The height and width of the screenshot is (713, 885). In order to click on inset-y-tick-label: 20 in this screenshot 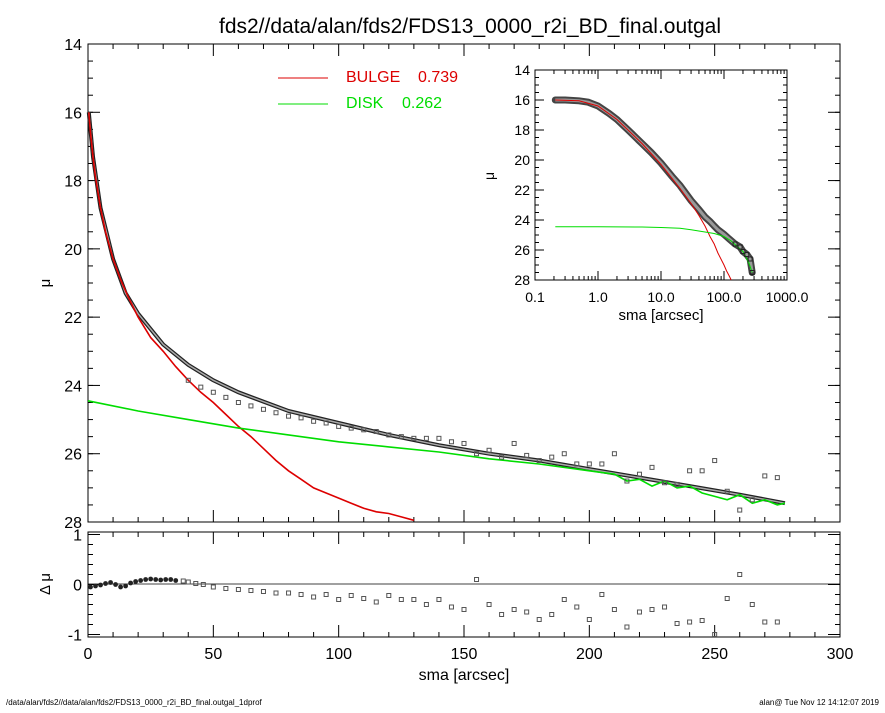, I will do `click(522, 160)`.